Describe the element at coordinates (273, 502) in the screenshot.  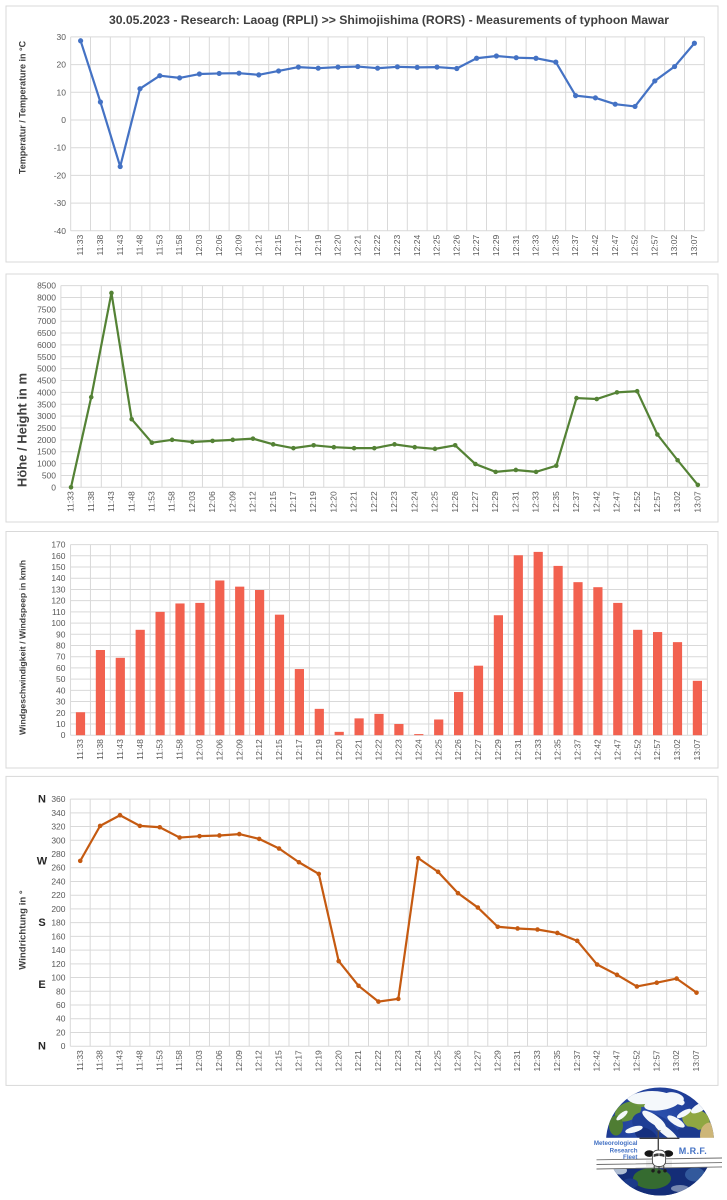
I see `svg-text: 12:15` at that location.